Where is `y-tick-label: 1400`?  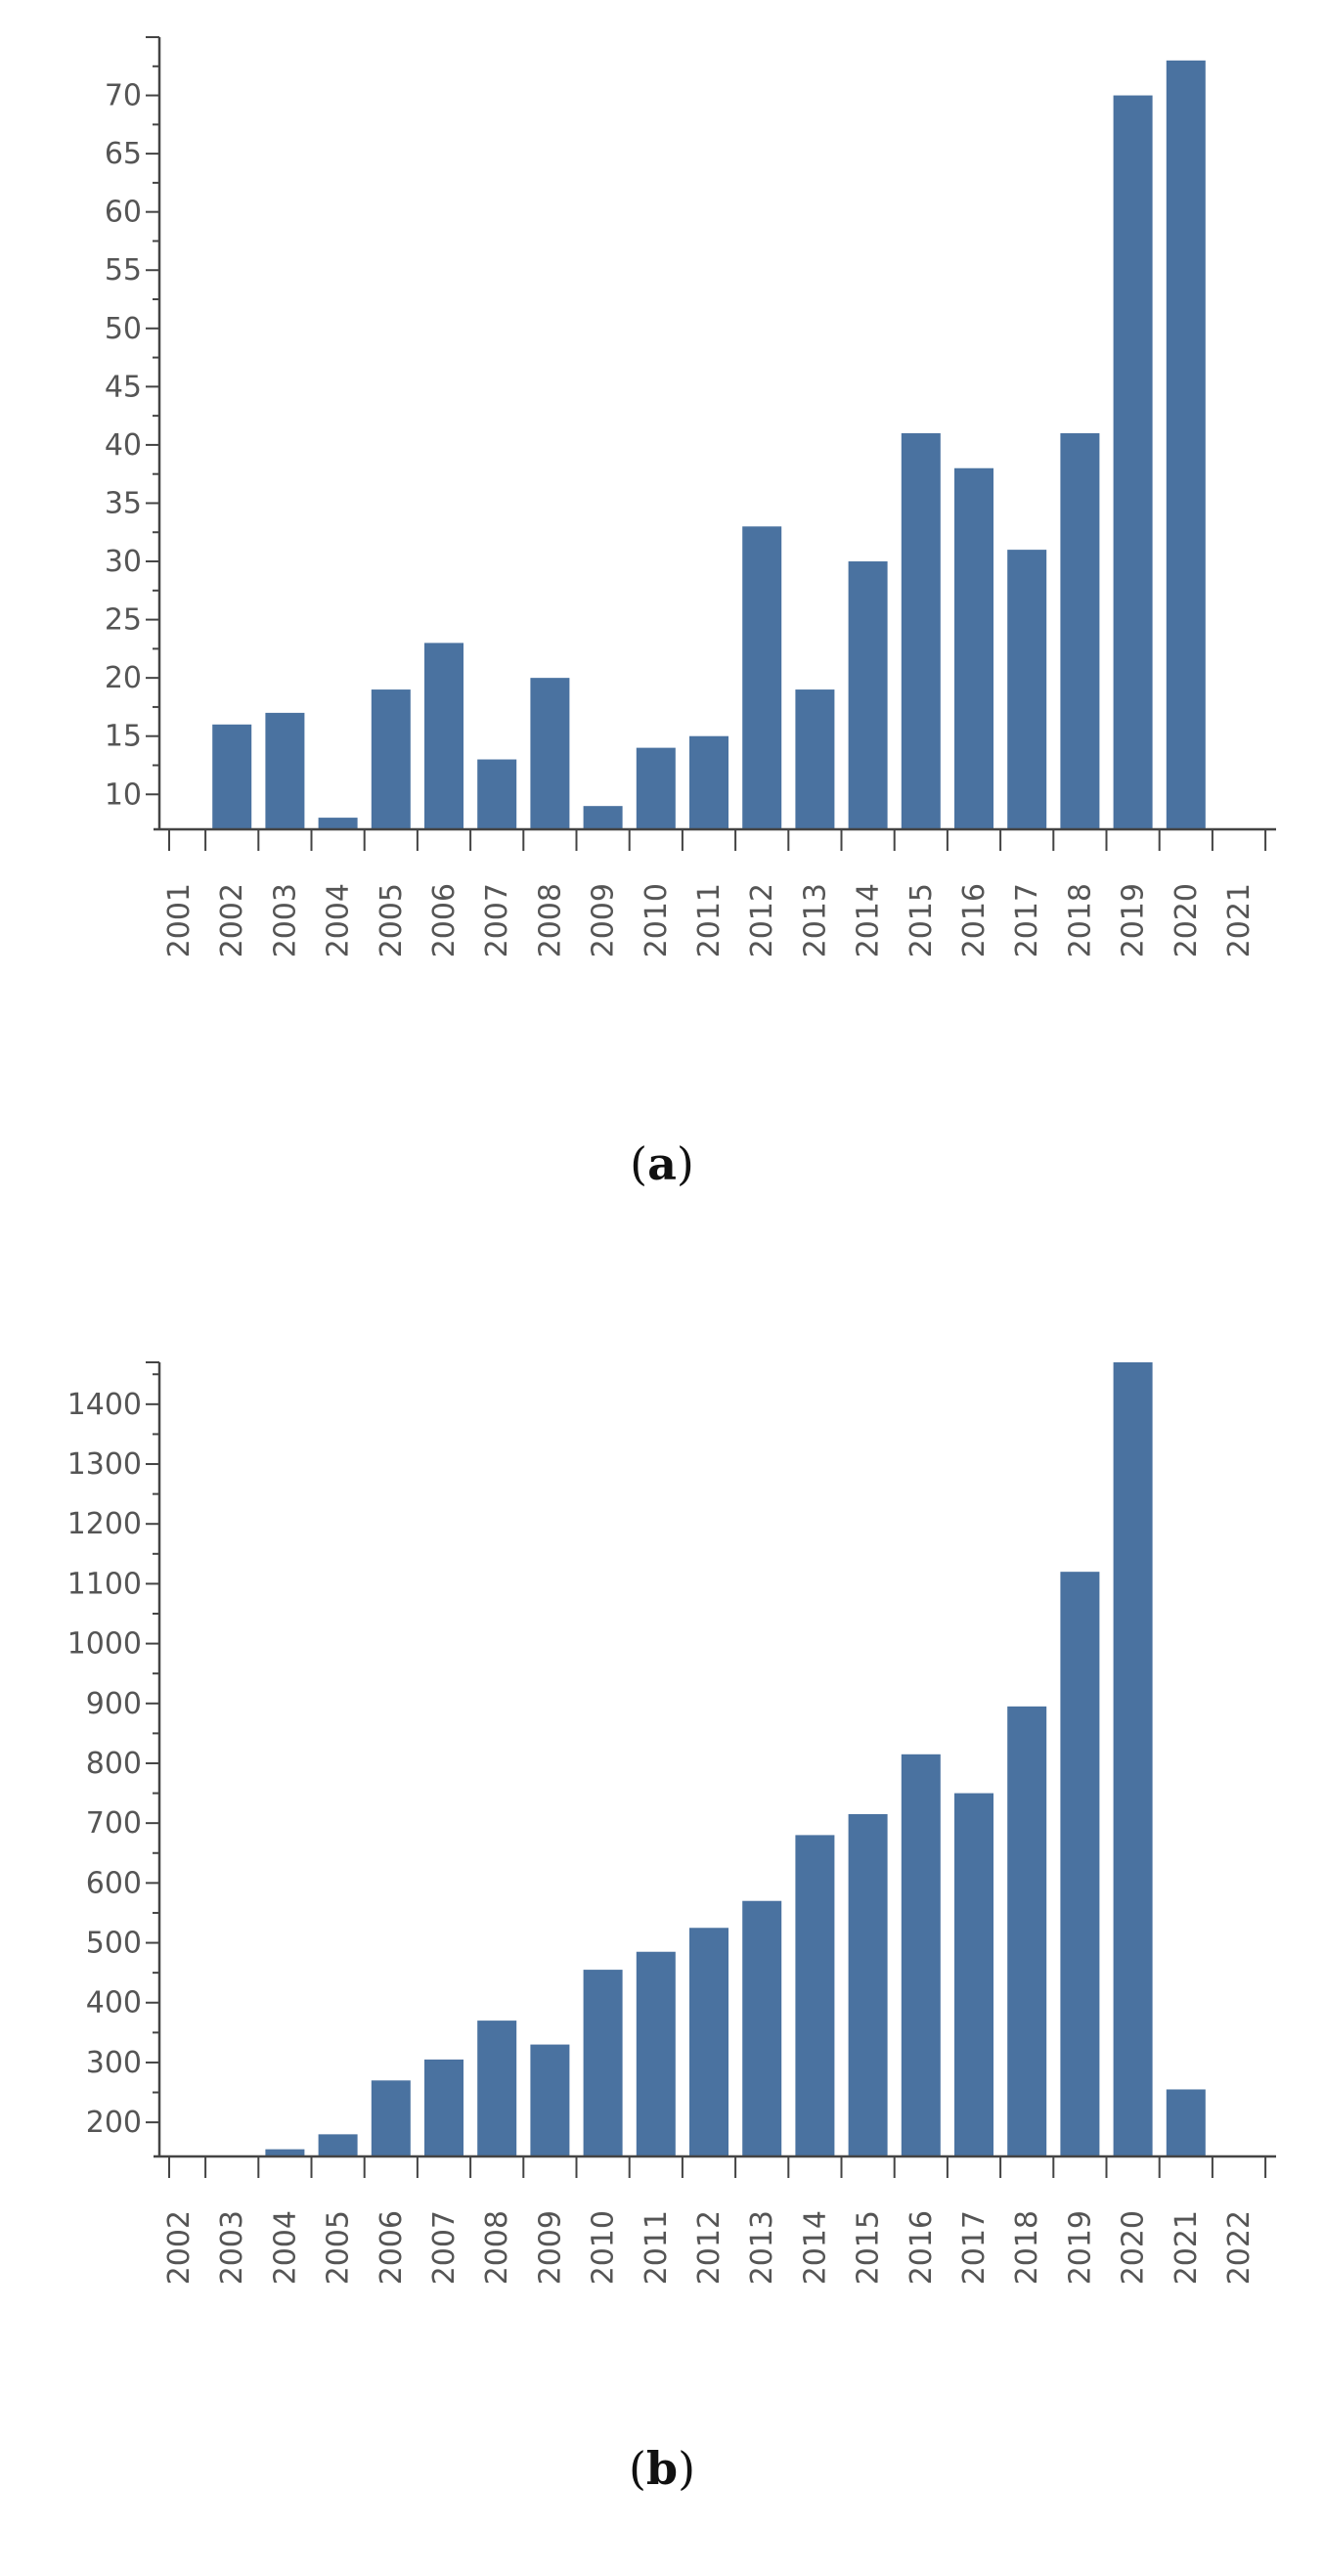
y-tick-label: 1400 is located at coordinates (104, 1405).